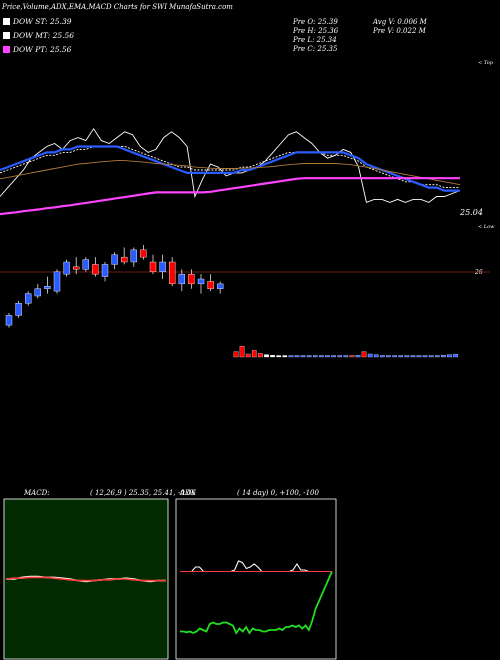 This screenshot has width=500, height=660. I want to click on legend-swatch-dow-st, so click(6, 21).